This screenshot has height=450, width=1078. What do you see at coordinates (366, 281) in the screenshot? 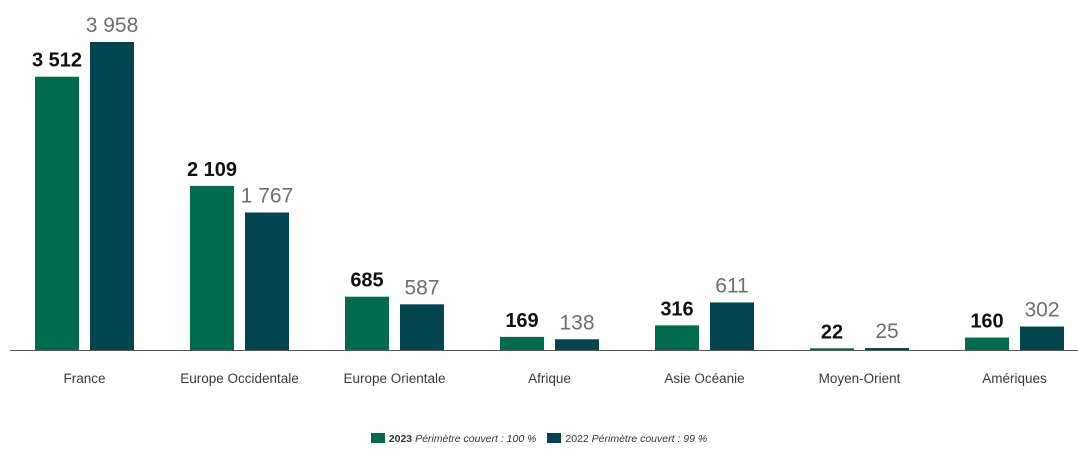
I see `data-label-2023-2: 685` at bounding box center [366, 281].